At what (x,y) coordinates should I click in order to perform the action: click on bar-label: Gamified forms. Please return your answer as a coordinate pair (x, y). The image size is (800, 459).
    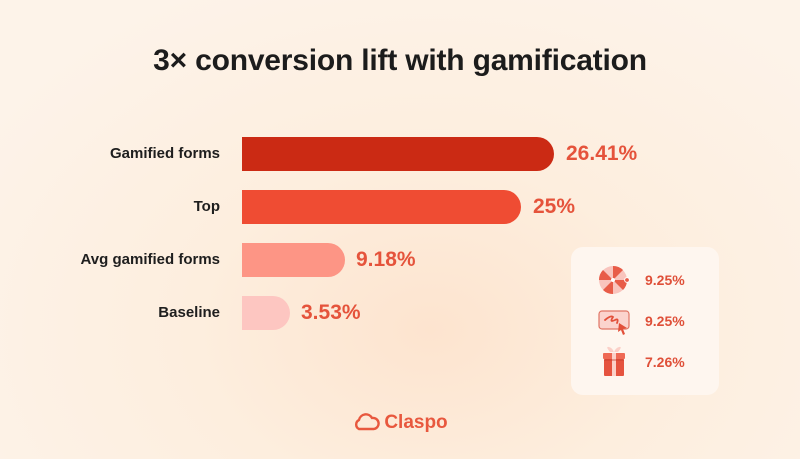
    Looking at the image, I should click on (164, 153).